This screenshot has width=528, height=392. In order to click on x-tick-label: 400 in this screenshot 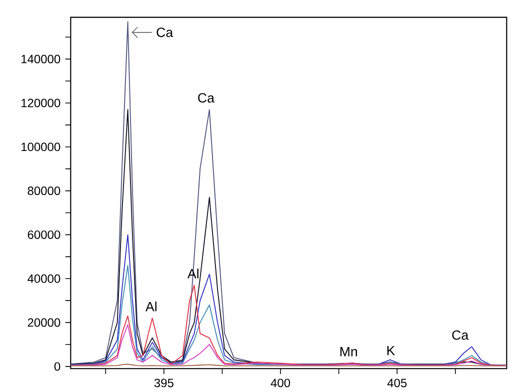, I will do `click(280, 383)`.